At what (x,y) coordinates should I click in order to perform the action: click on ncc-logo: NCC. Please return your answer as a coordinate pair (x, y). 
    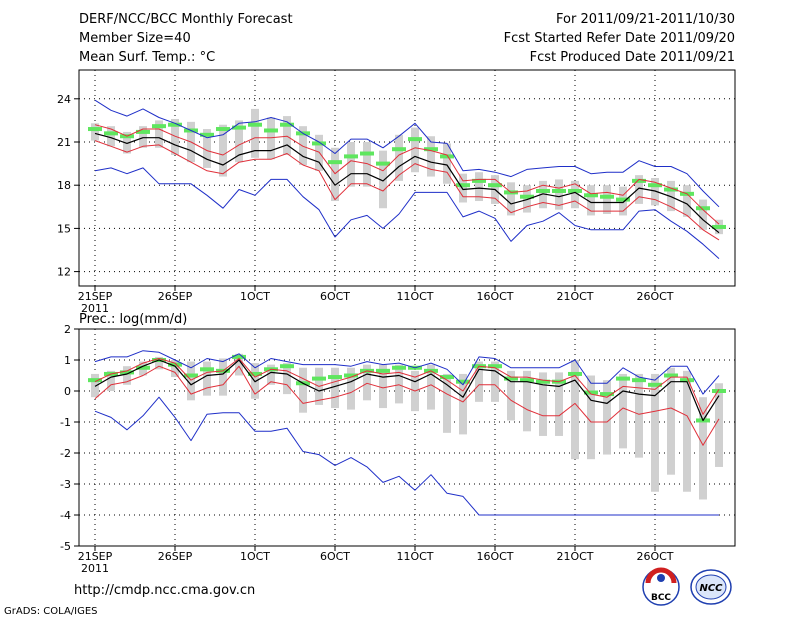
    Looking at the image, I should click on (711, 587).